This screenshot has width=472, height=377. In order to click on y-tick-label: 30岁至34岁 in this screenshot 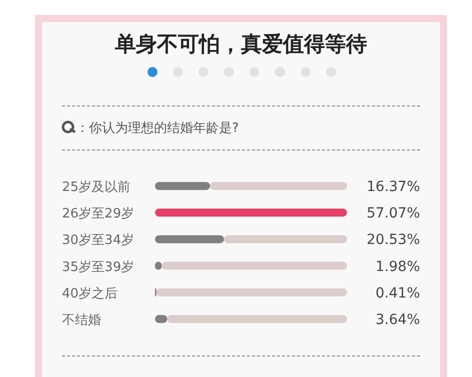, I will do `click(98, 240)`.